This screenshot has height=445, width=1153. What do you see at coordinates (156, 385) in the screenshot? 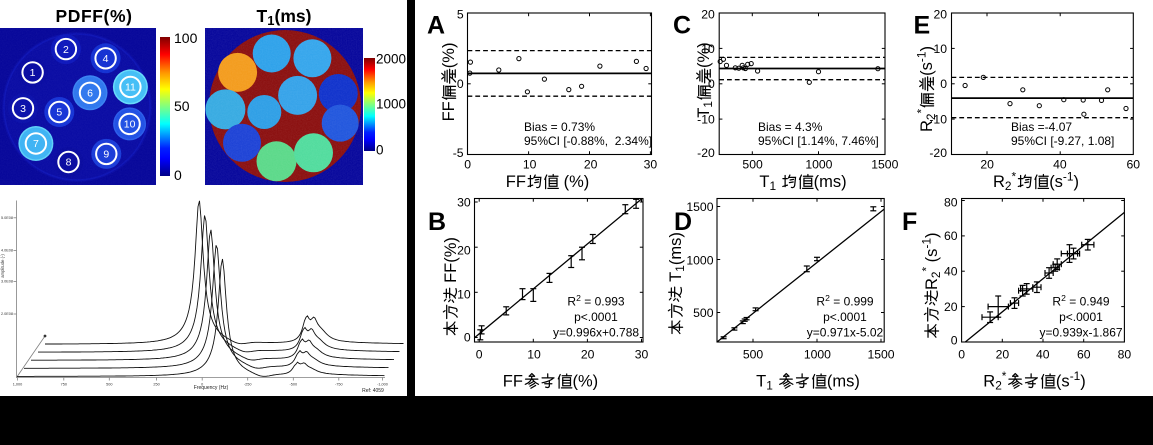
I see `svg-text: 250` at bounding box center [156, 385].